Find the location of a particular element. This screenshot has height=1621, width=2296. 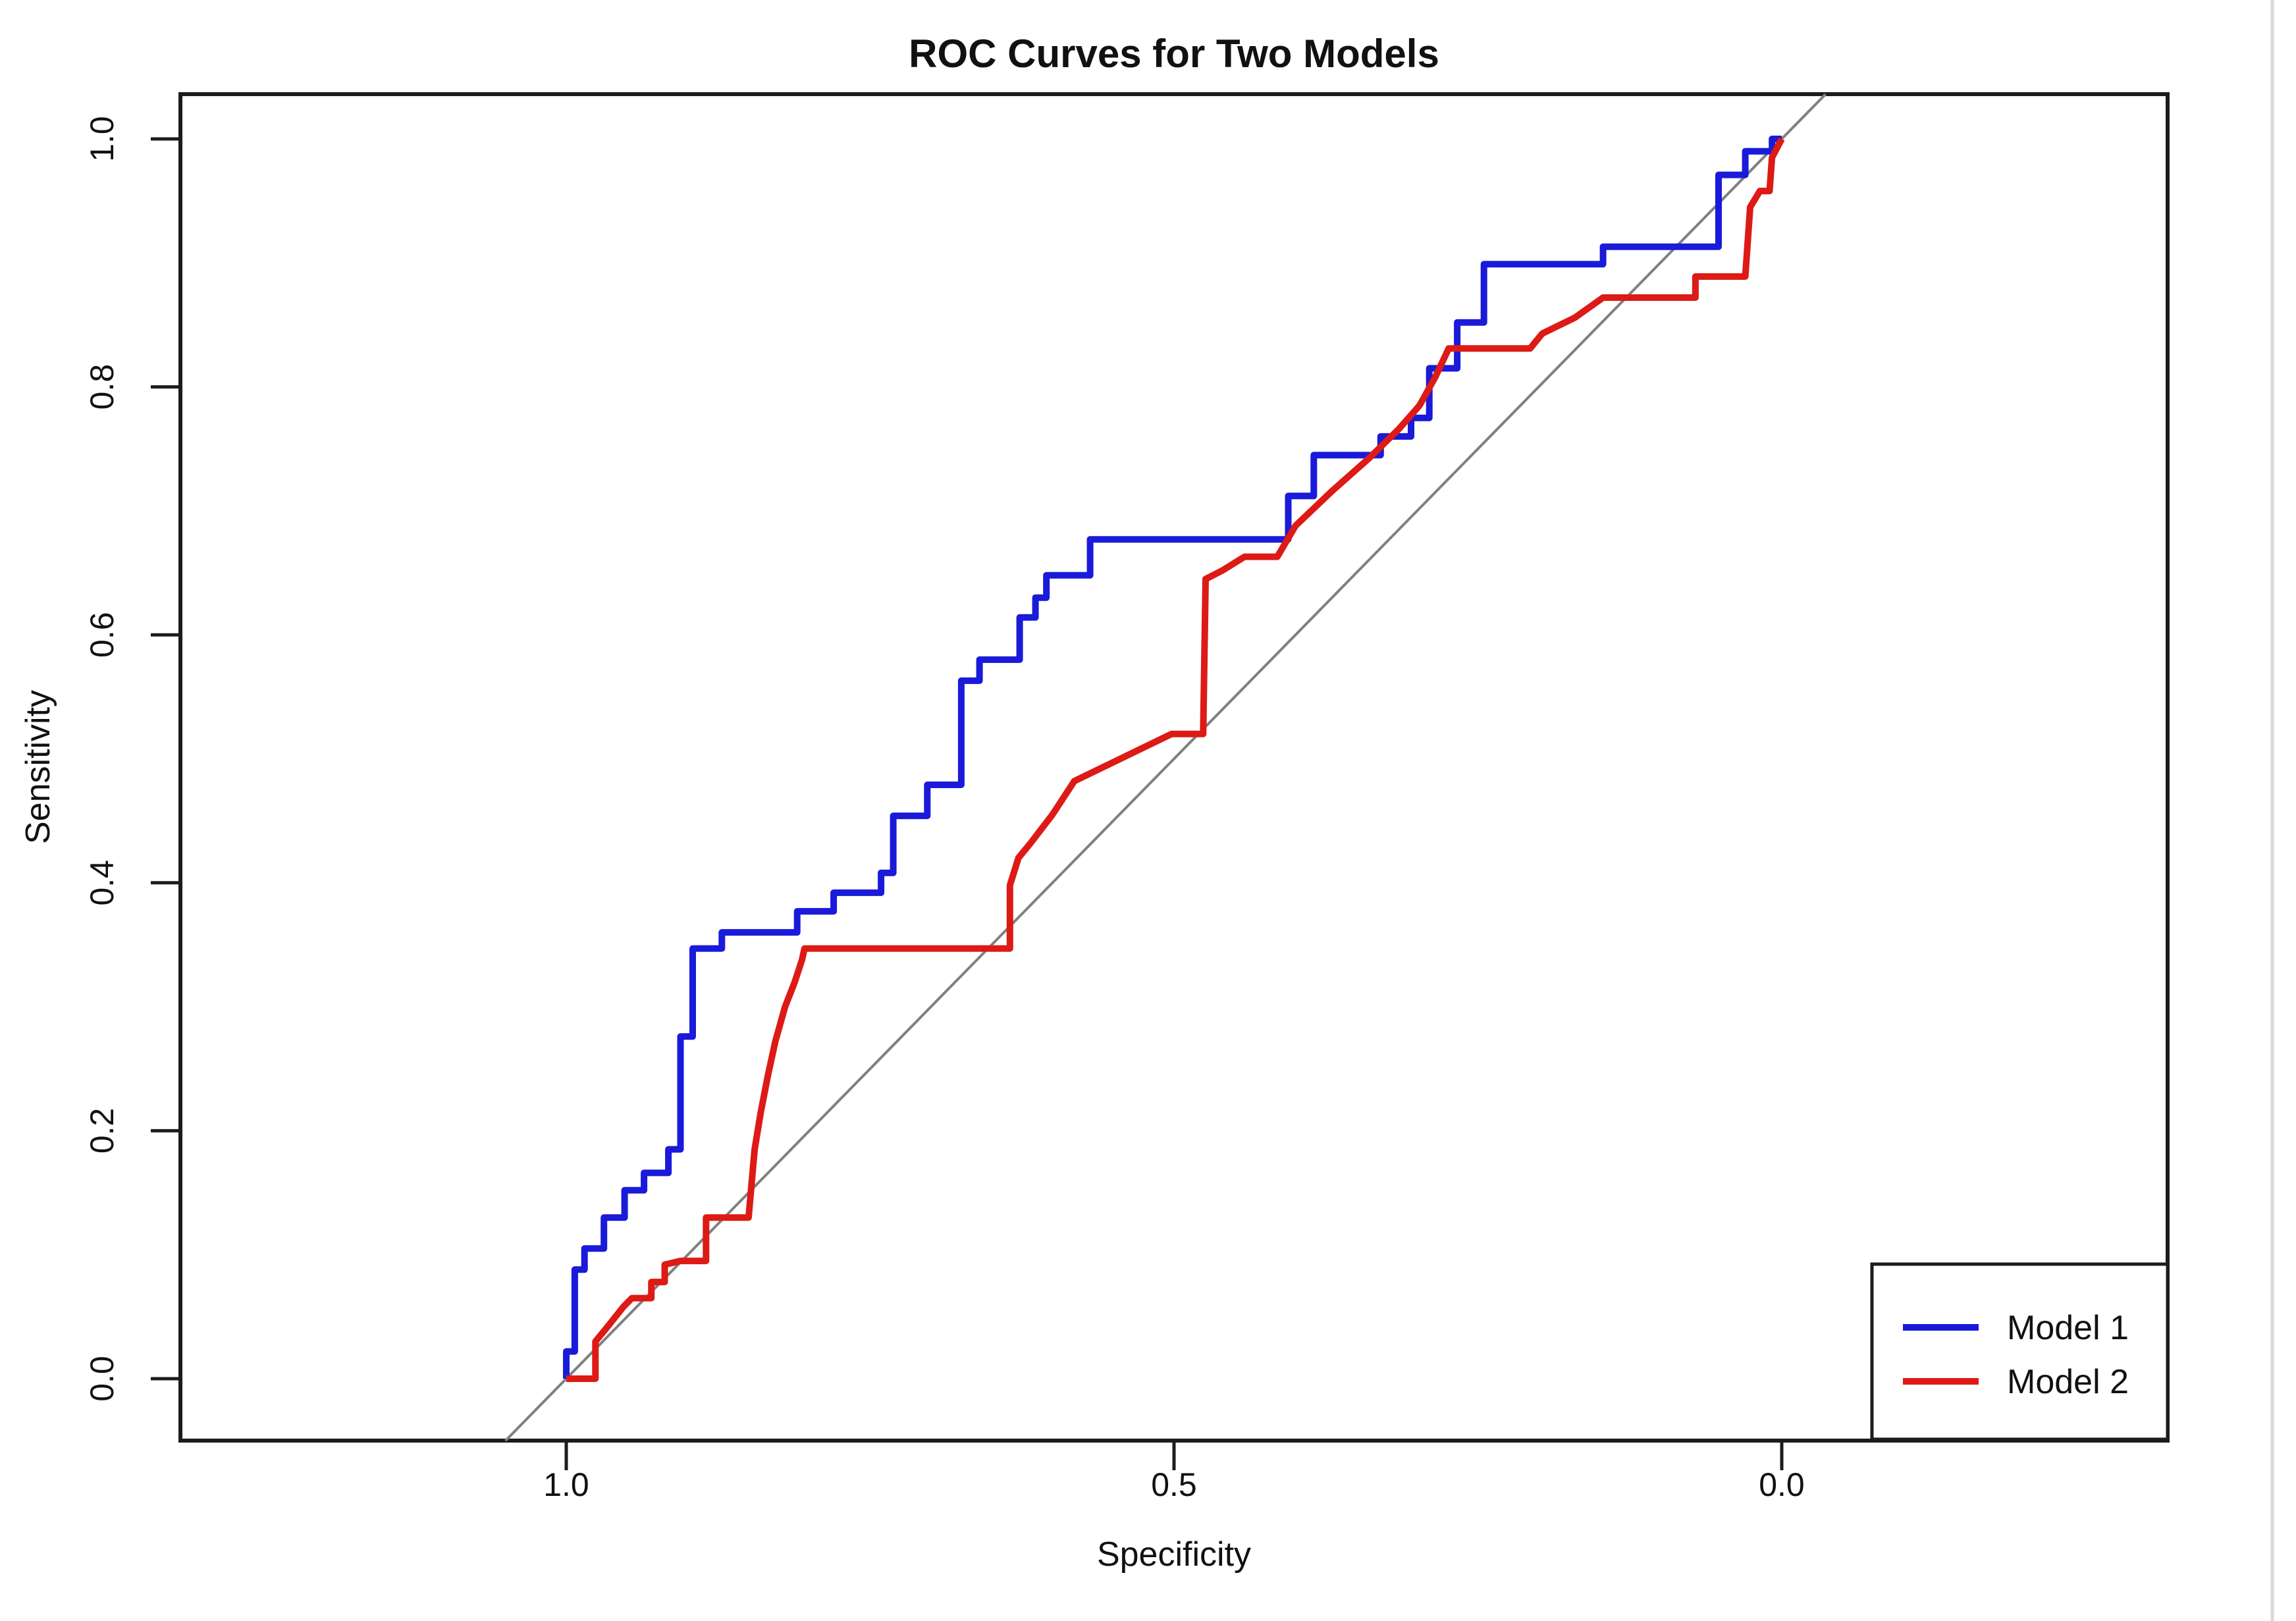

chart-title: ROC Curves for Two Models is located at coordinates (1174, 54).